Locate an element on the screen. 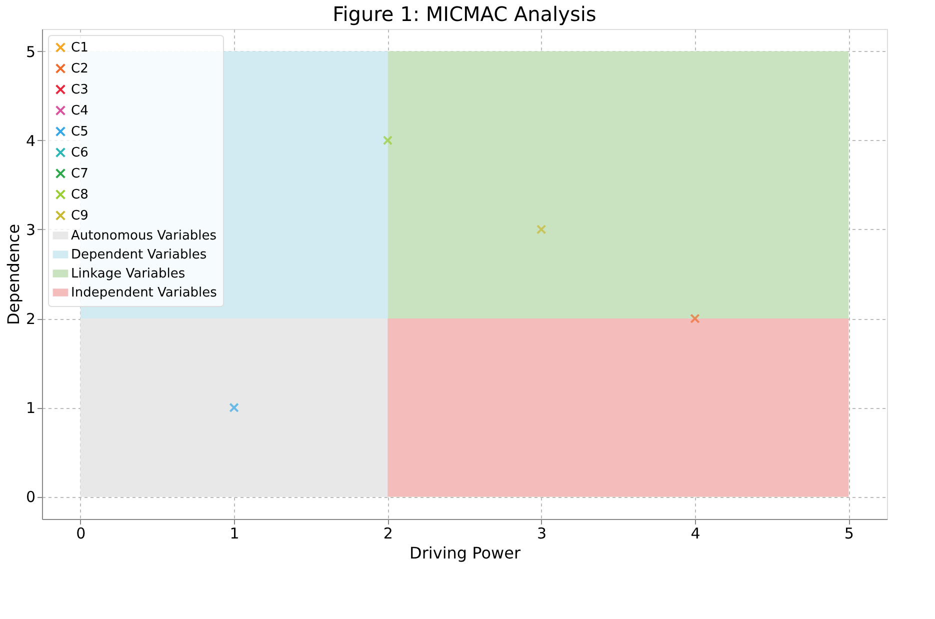  legend-label: C4 is located at coordinates (79, 111).